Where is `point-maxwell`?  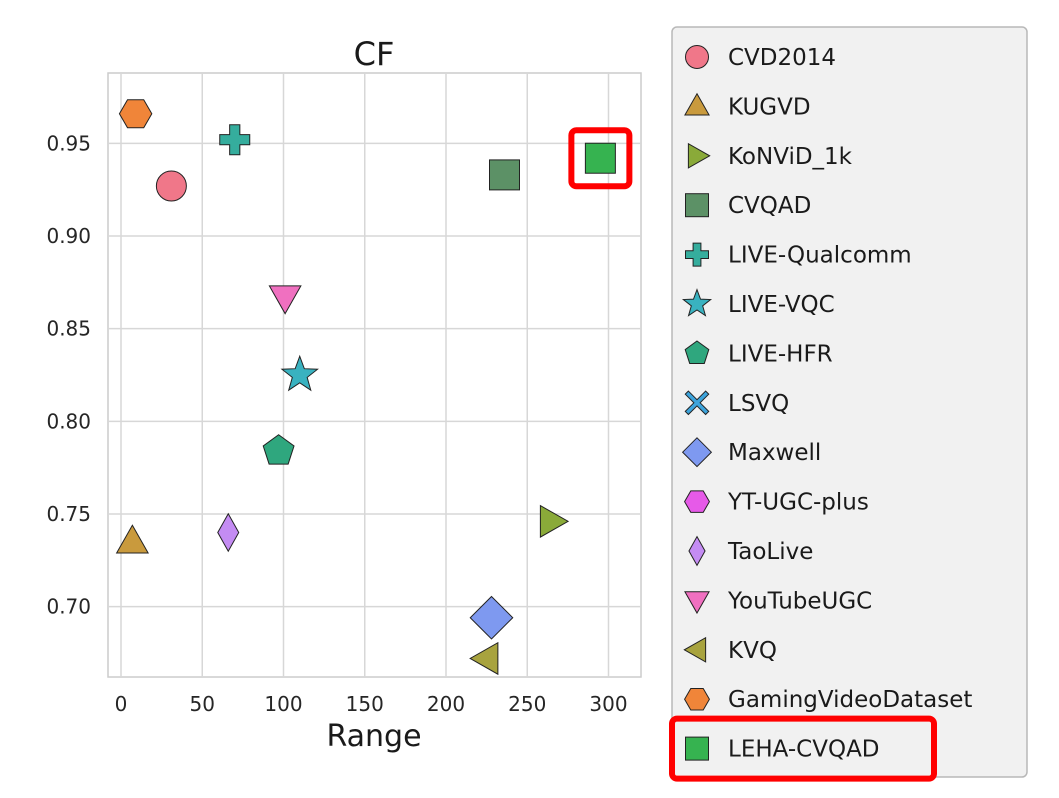 point-maxwell is located at coordinates (491, 617).